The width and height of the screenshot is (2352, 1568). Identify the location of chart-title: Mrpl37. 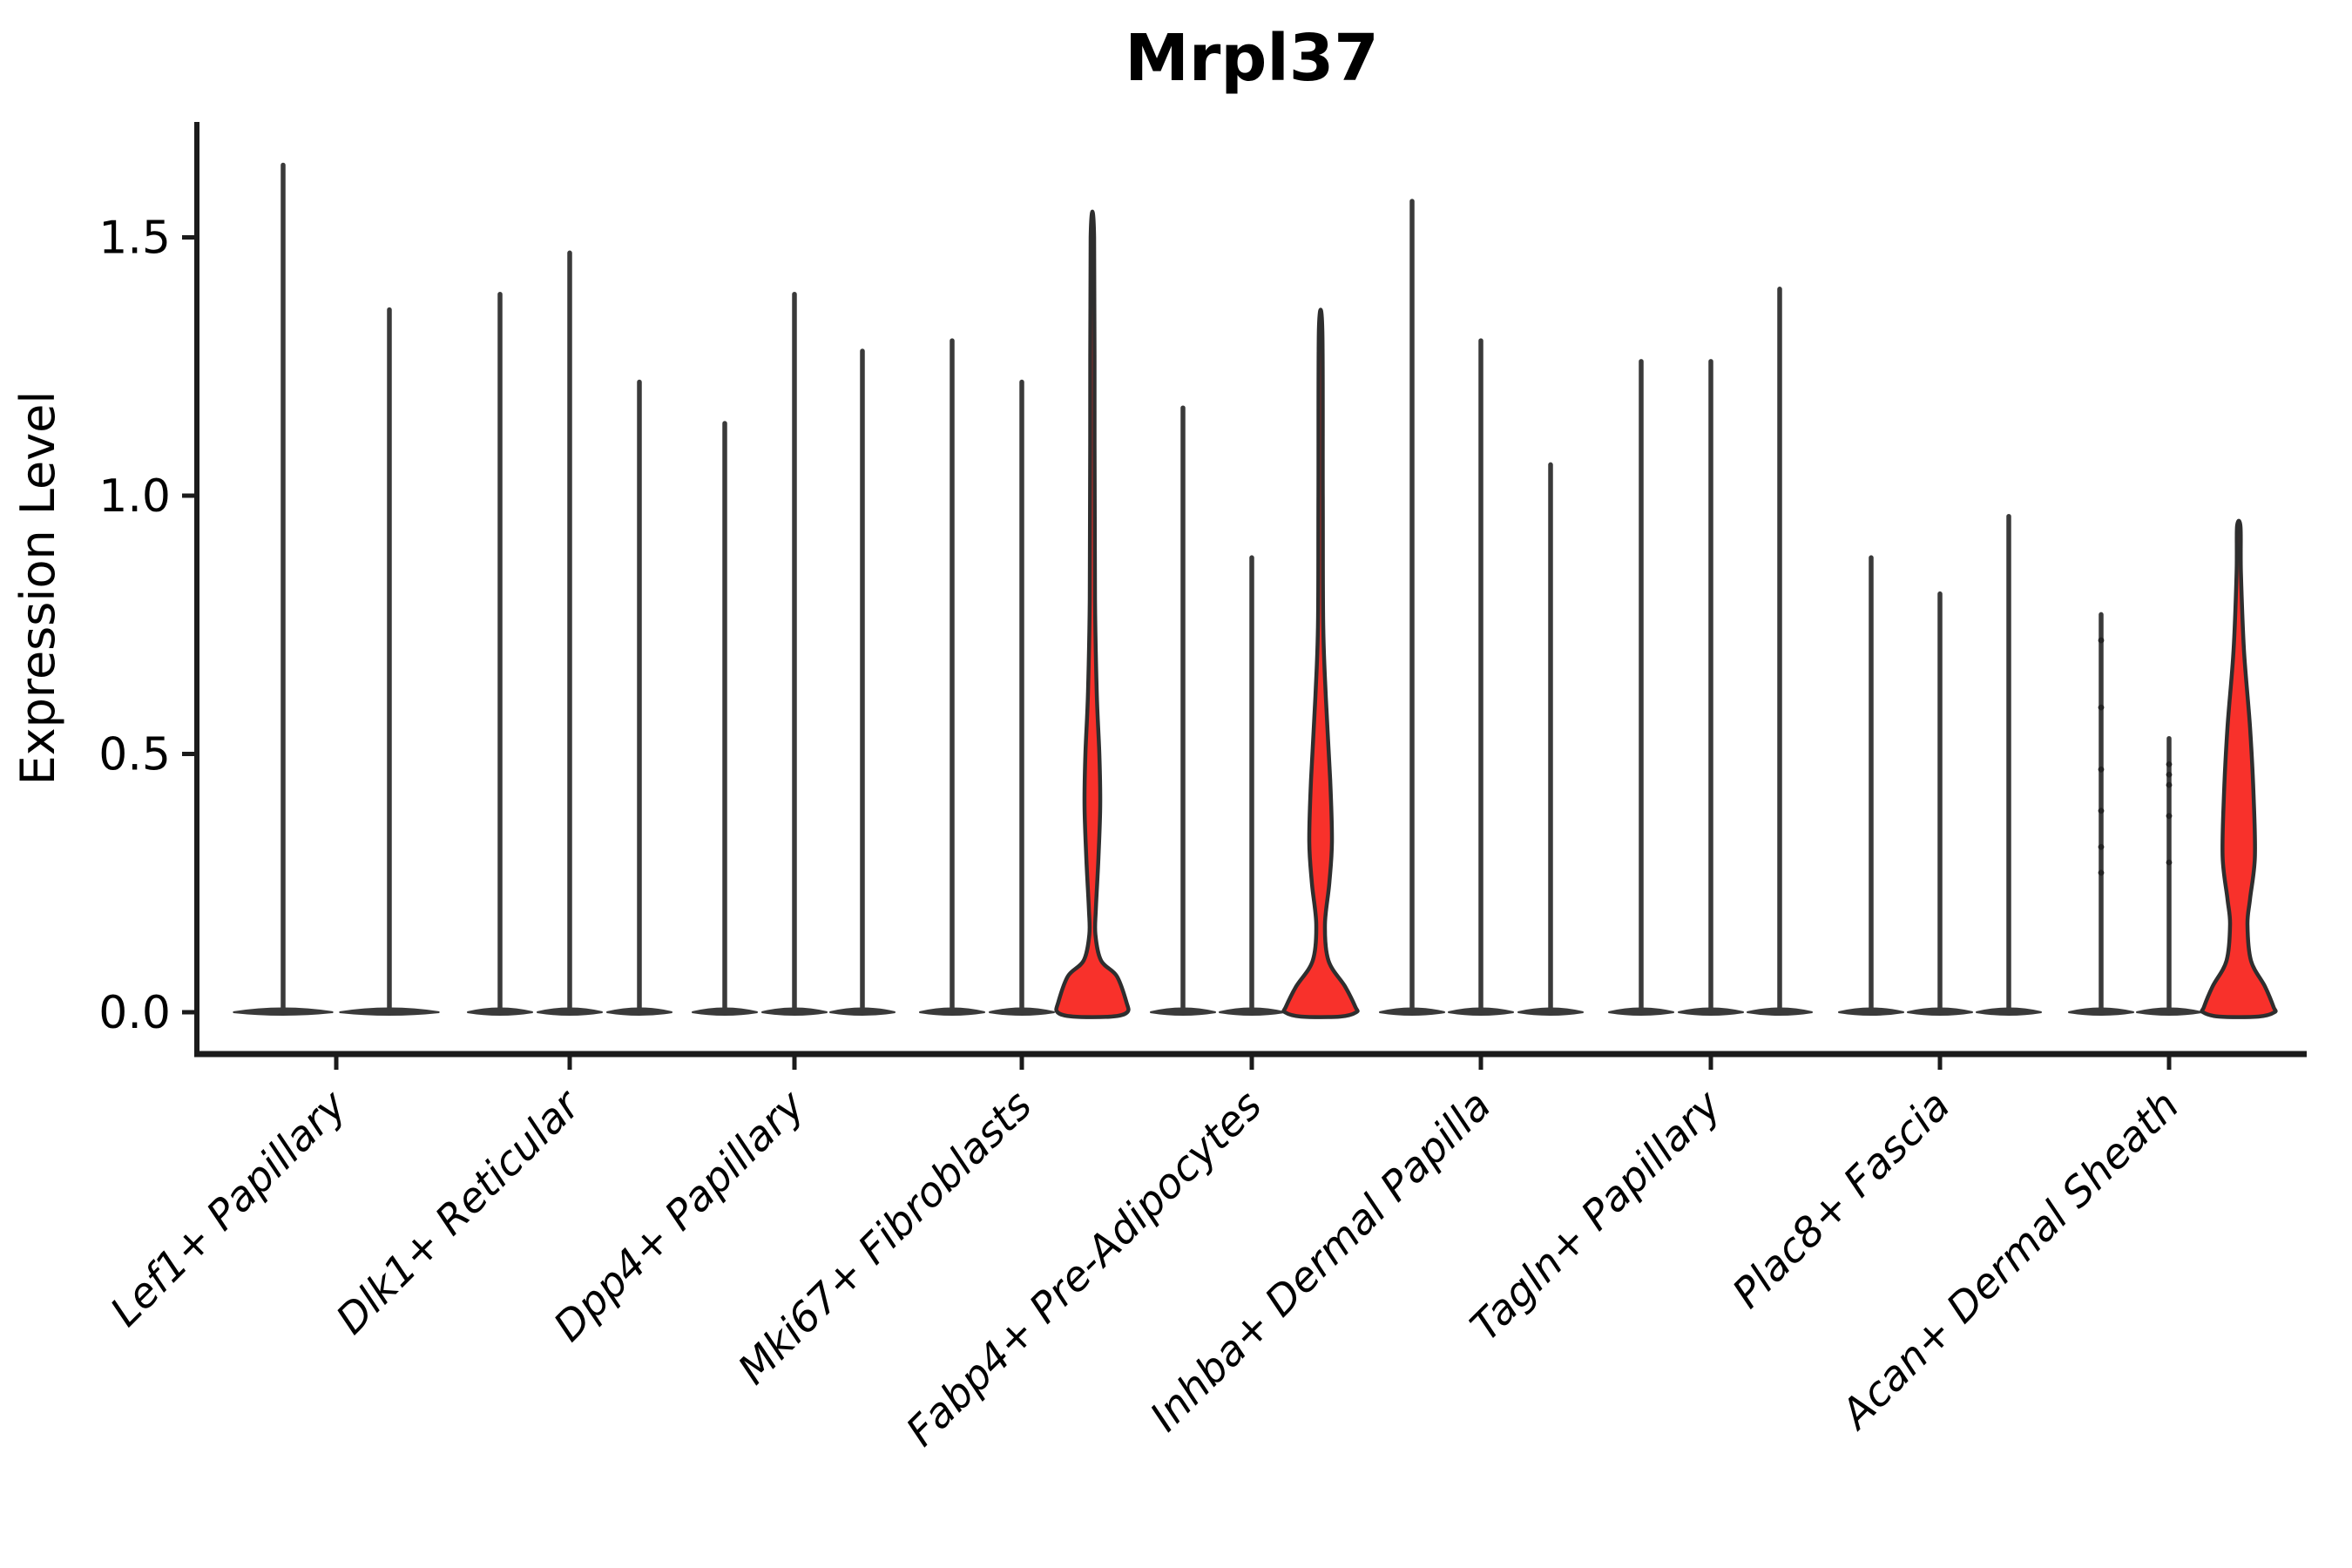
(1251, 58).